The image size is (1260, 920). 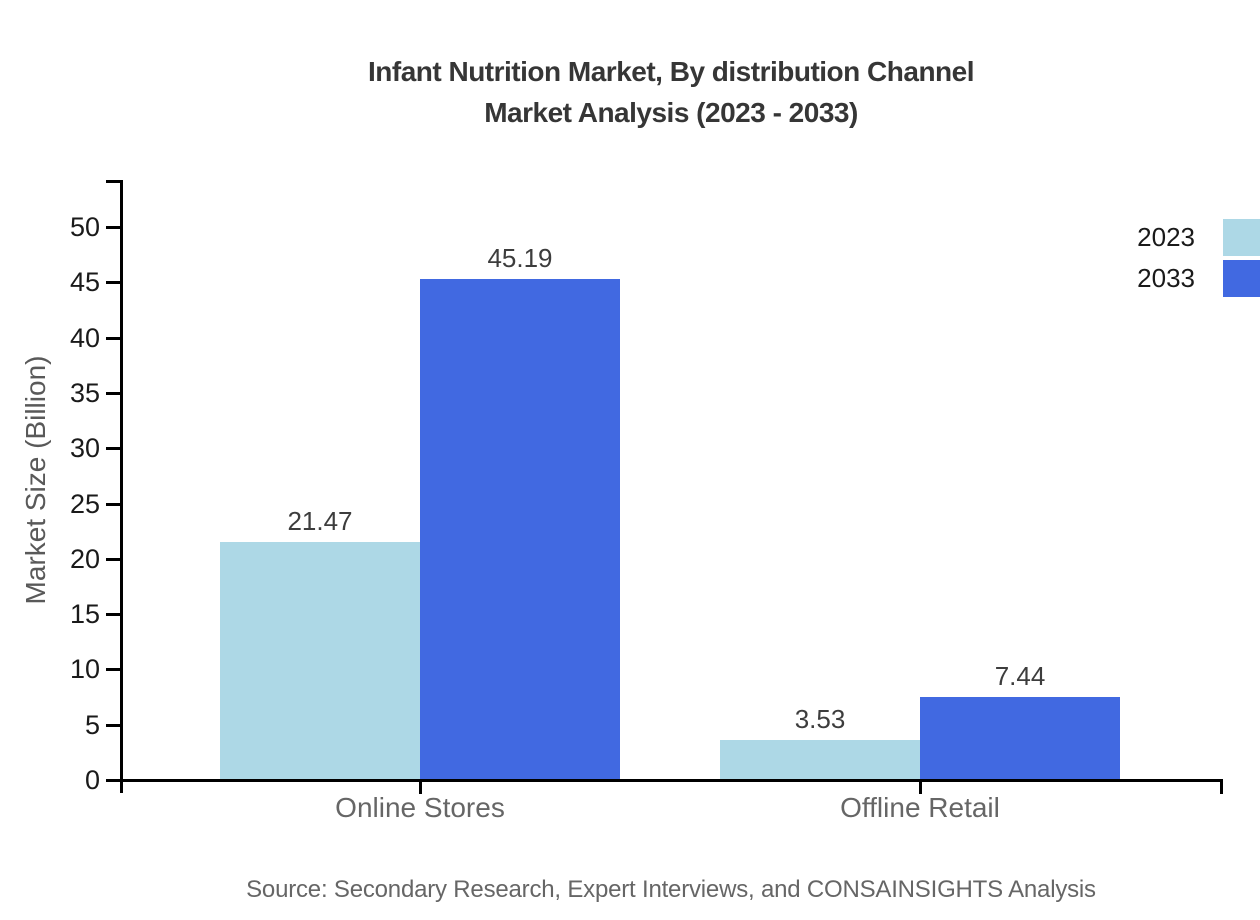 I want to click on x-axis-end-tick, so click(x=1221, y=788).